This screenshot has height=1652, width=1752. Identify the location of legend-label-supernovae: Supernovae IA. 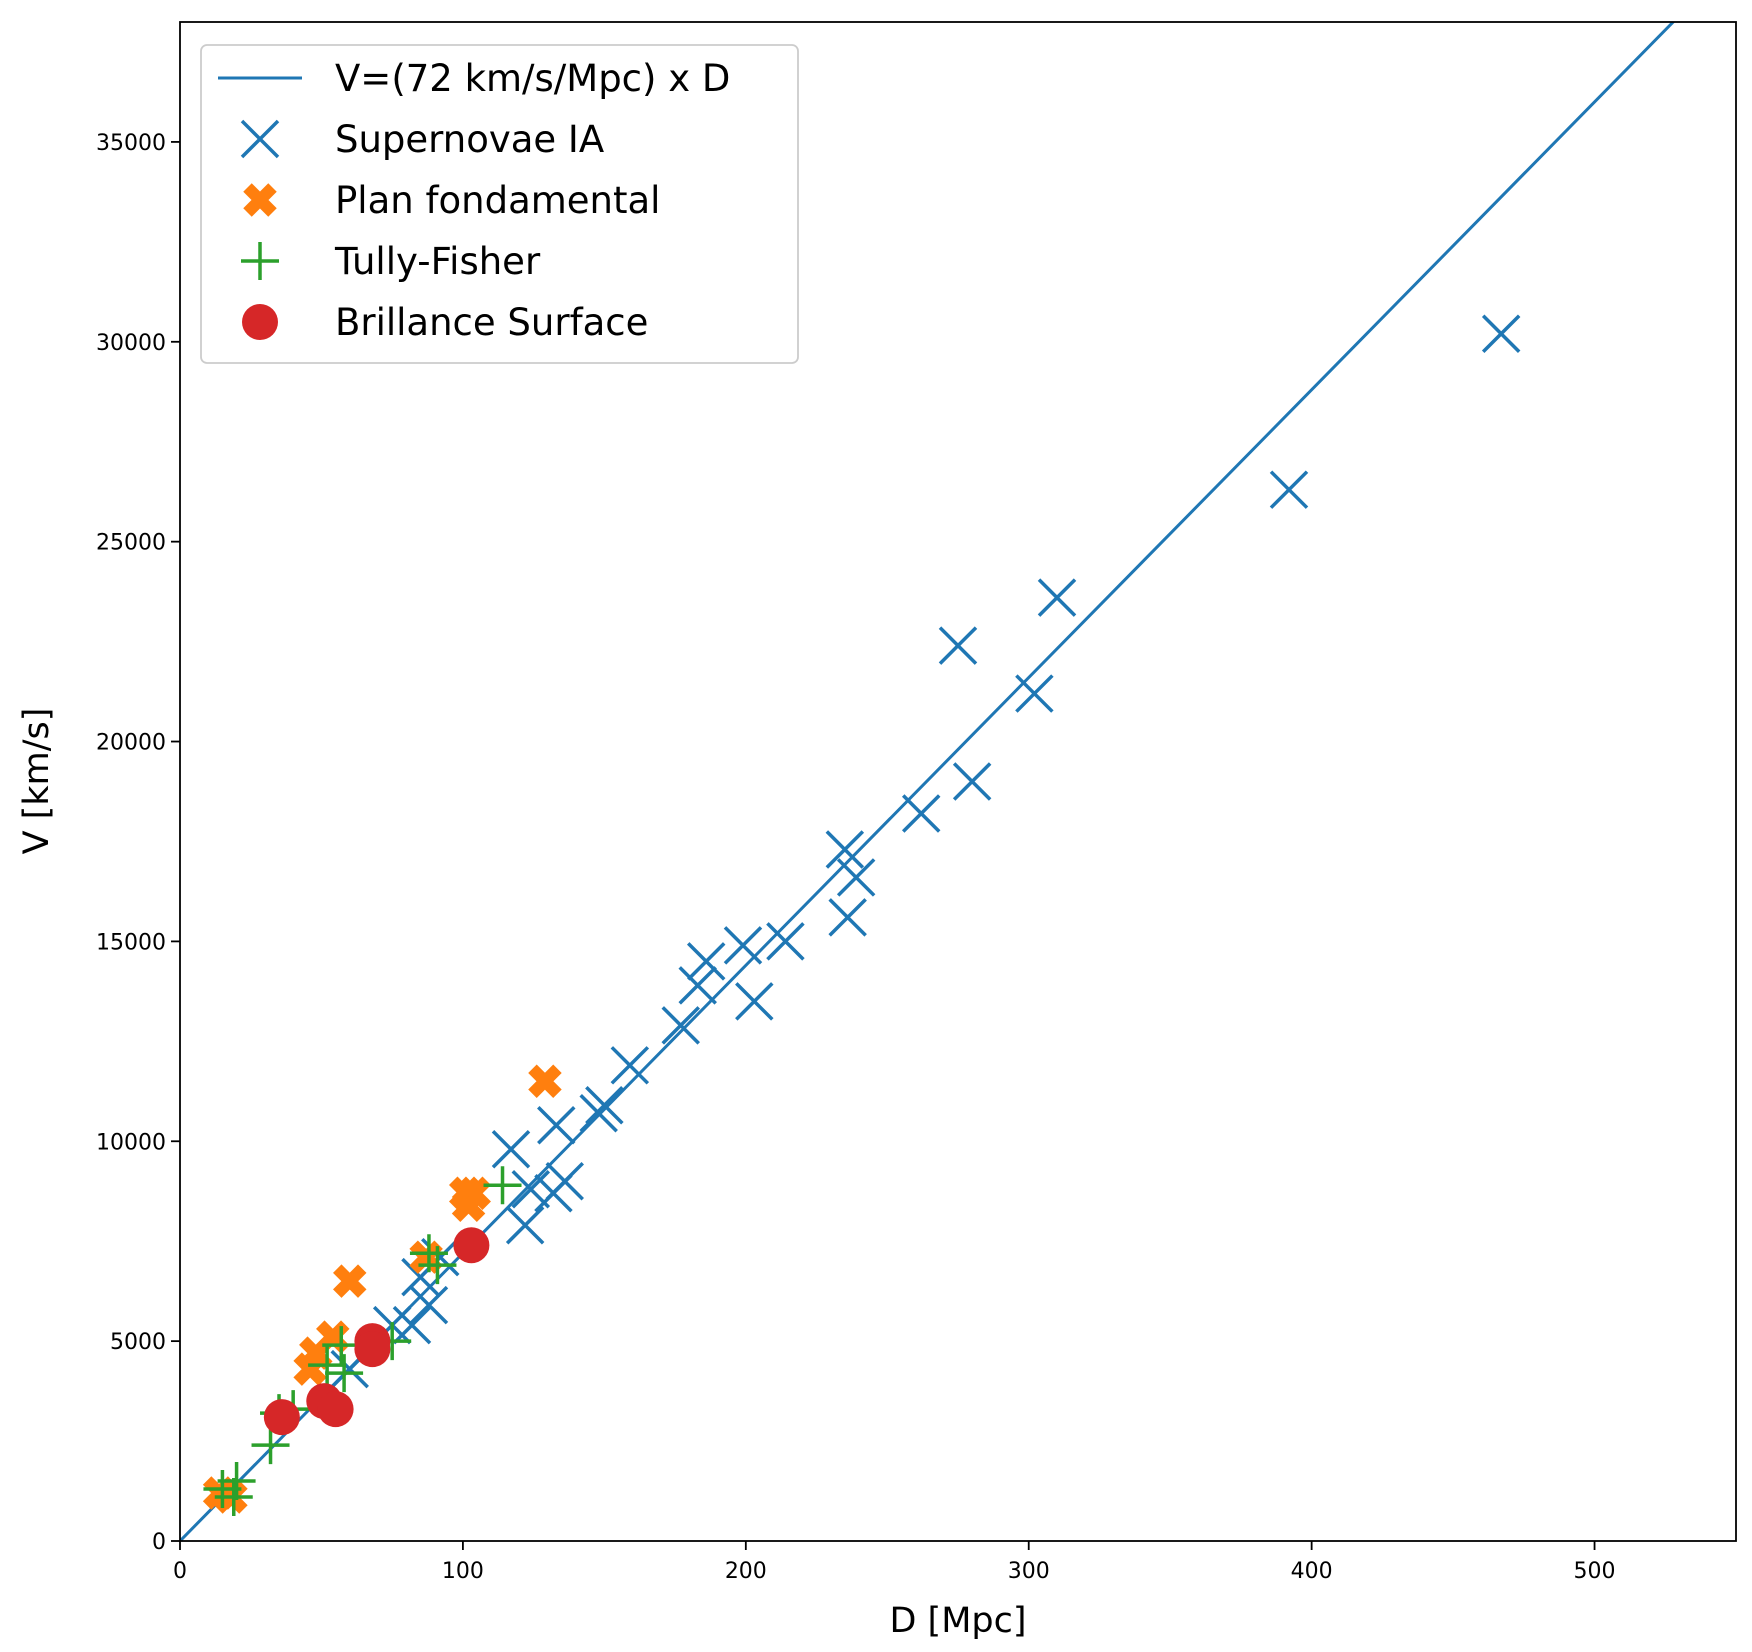
(469, 139).